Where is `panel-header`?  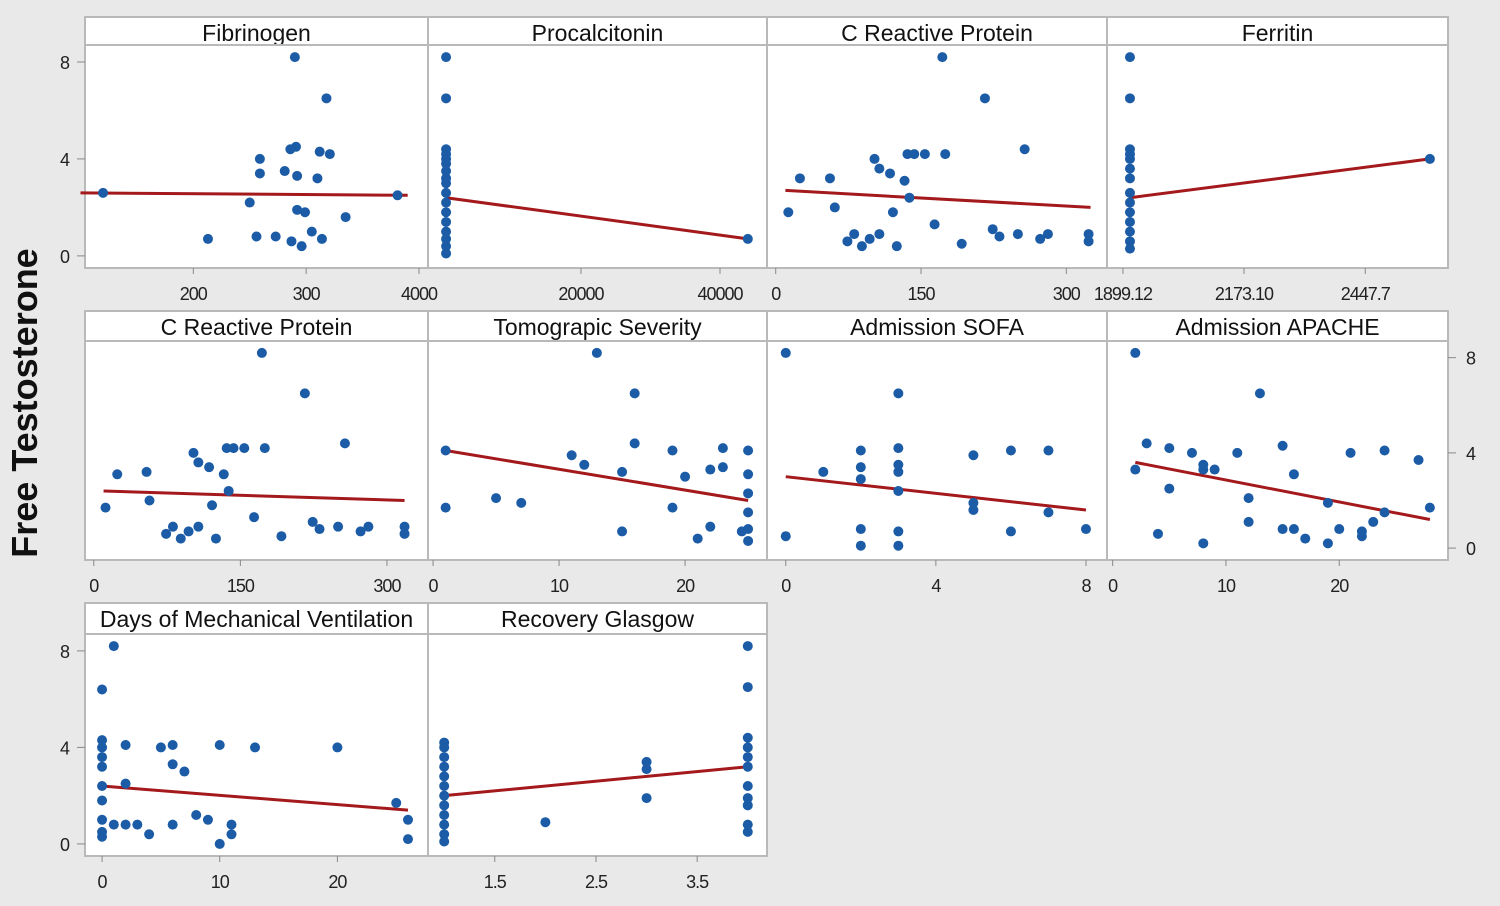 panel-header is located at coordinates (1277, 326).